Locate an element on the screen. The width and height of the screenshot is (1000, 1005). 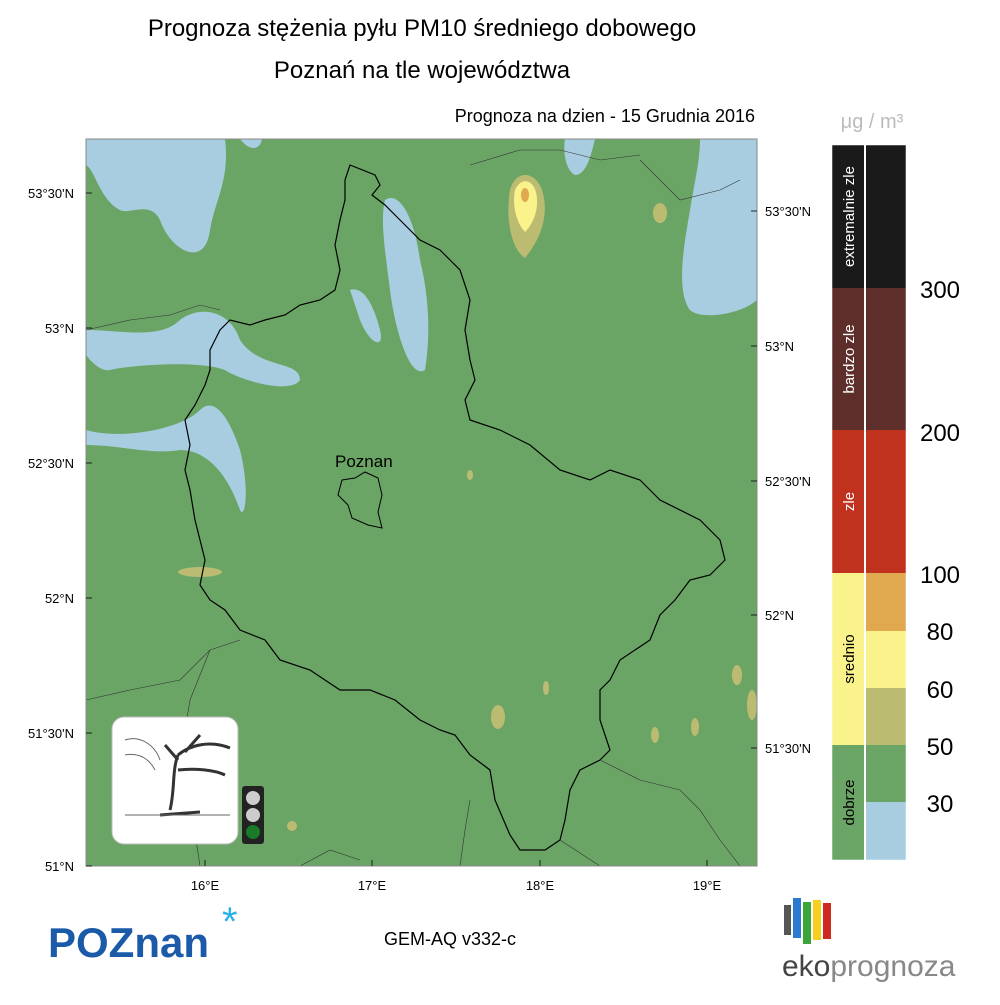
legend-category-label: srednio is located at coordinates (849, 658).